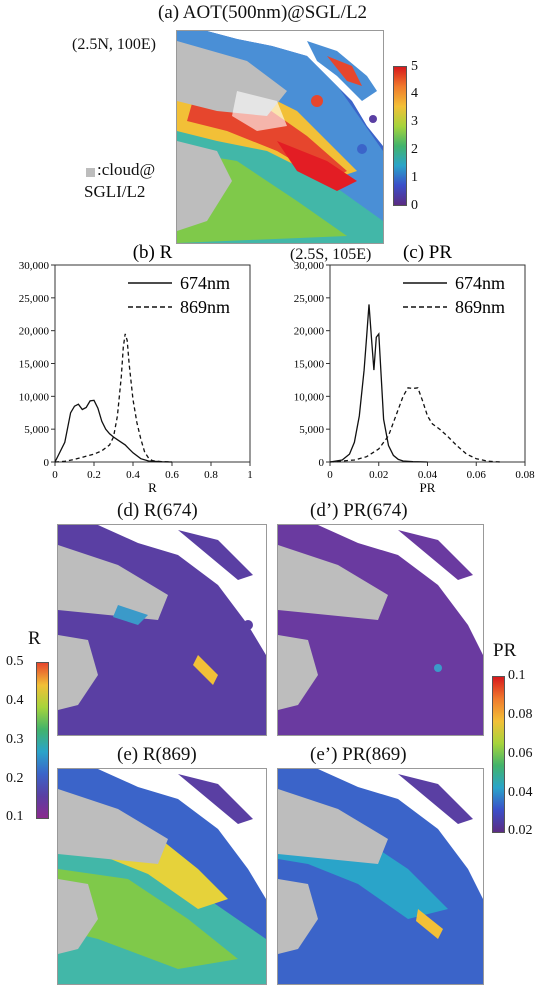 The height and width of the screenshot is (989, 550). I want to click on x-axis-label: R, so click(152, 487).